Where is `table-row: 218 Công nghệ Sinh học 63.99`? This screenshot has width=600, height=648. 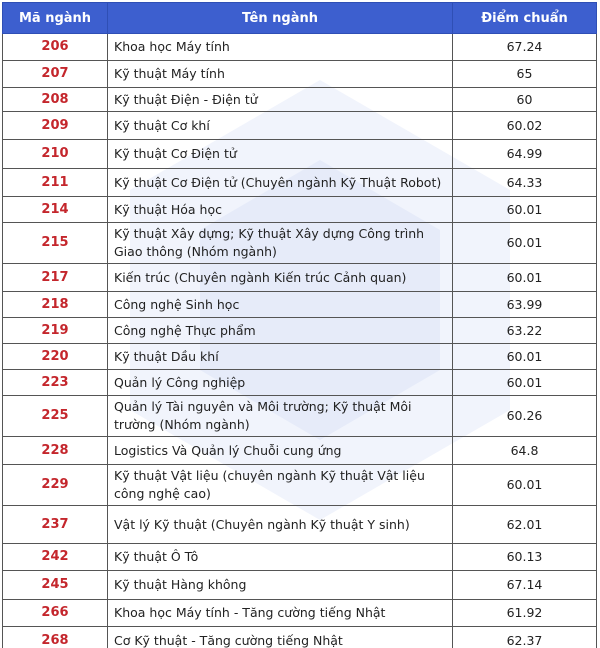
table-row: 218 Công nghệ Sinh học 63.99 is located at coordinates (299, 304).